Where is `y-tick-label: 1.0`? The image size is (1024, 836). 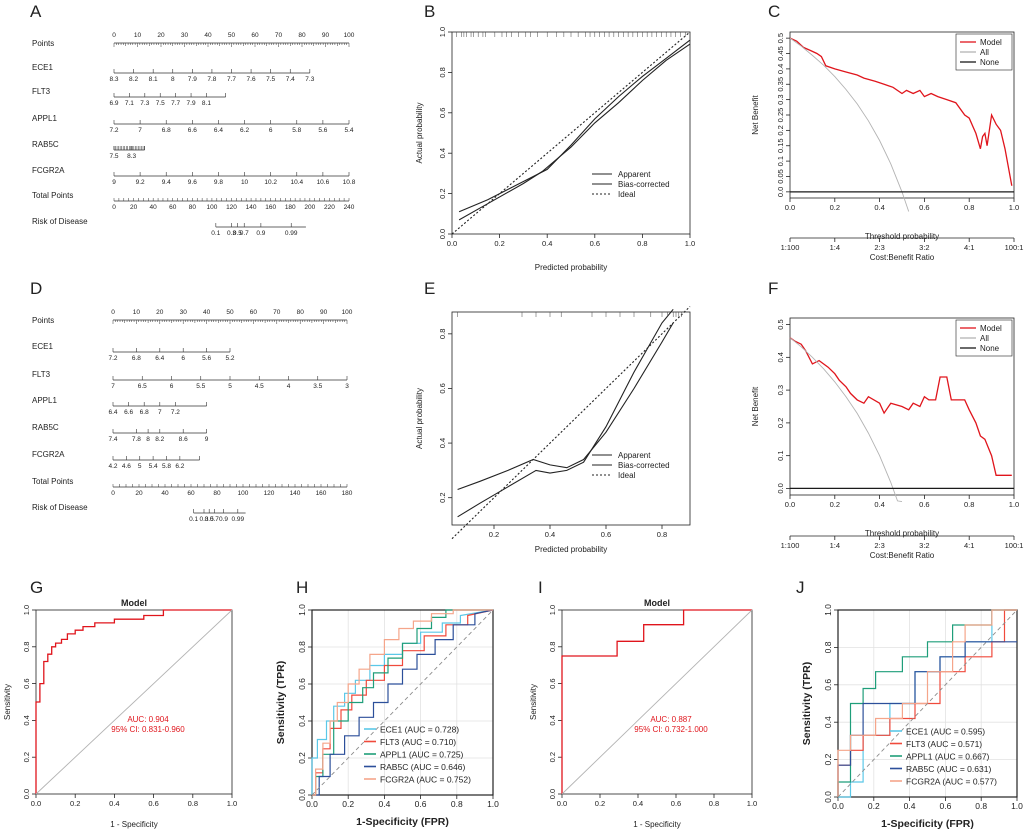 y-tick-label: 1.0 is located at coordinates (552, 610).